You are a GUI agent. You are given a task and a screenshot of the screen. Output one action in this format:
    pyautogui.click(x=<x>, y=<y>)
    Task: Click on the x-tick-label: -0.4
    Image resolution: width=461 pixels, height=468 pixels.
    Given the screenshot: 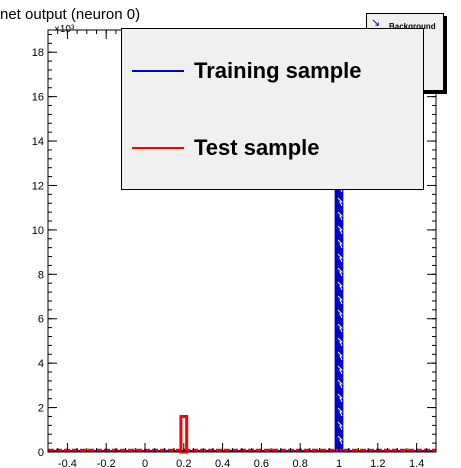 What is the action you would take?
    pyautogui.click(x=67, y=463)
    